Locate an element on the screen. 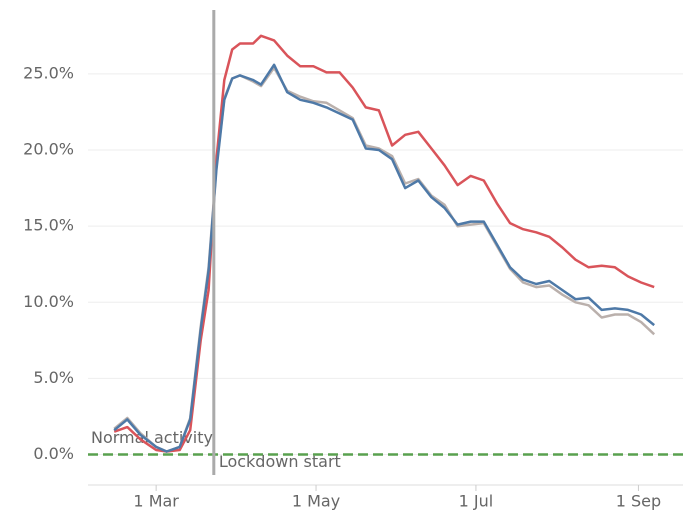  y-tick-label: 25.0% is located at coordinates (48, 72).